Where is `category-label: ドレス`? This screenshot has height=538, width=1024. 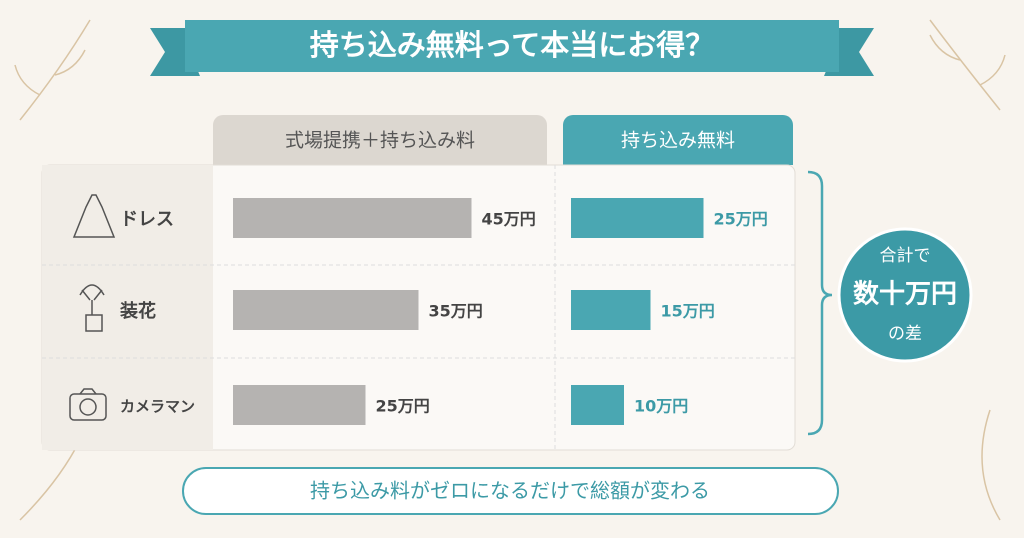 category-label: ドレス is located at coordinates (147, 219).